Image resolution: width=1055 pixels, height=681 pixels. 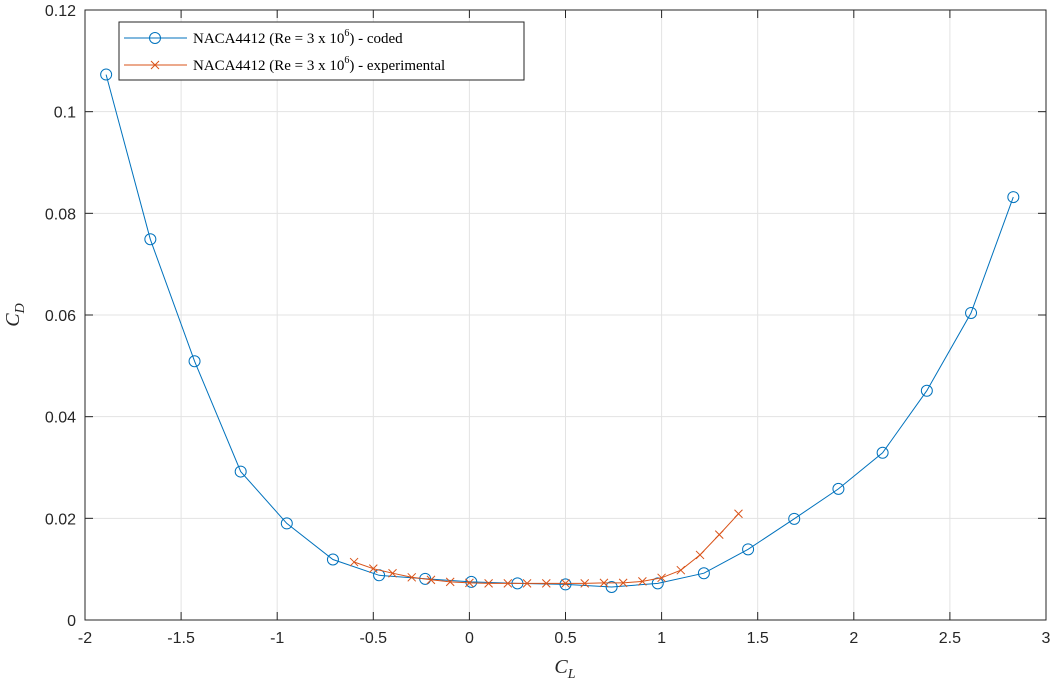 What do you see at coordinates (71, 621) in the screenshot?
I see `y-tick-label: 0` at bounding box center [71, 621].